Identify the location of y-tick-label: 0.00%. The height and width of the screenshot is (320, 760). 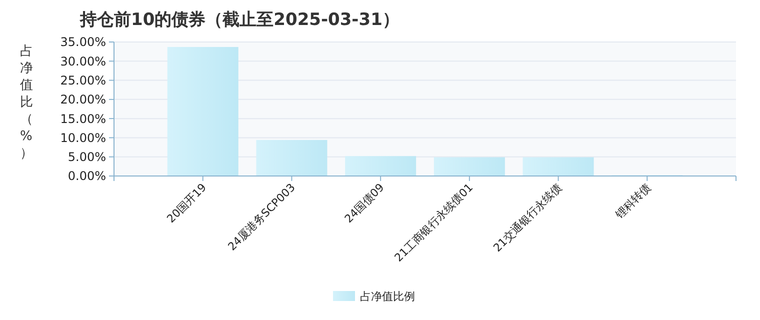
(87, 176).